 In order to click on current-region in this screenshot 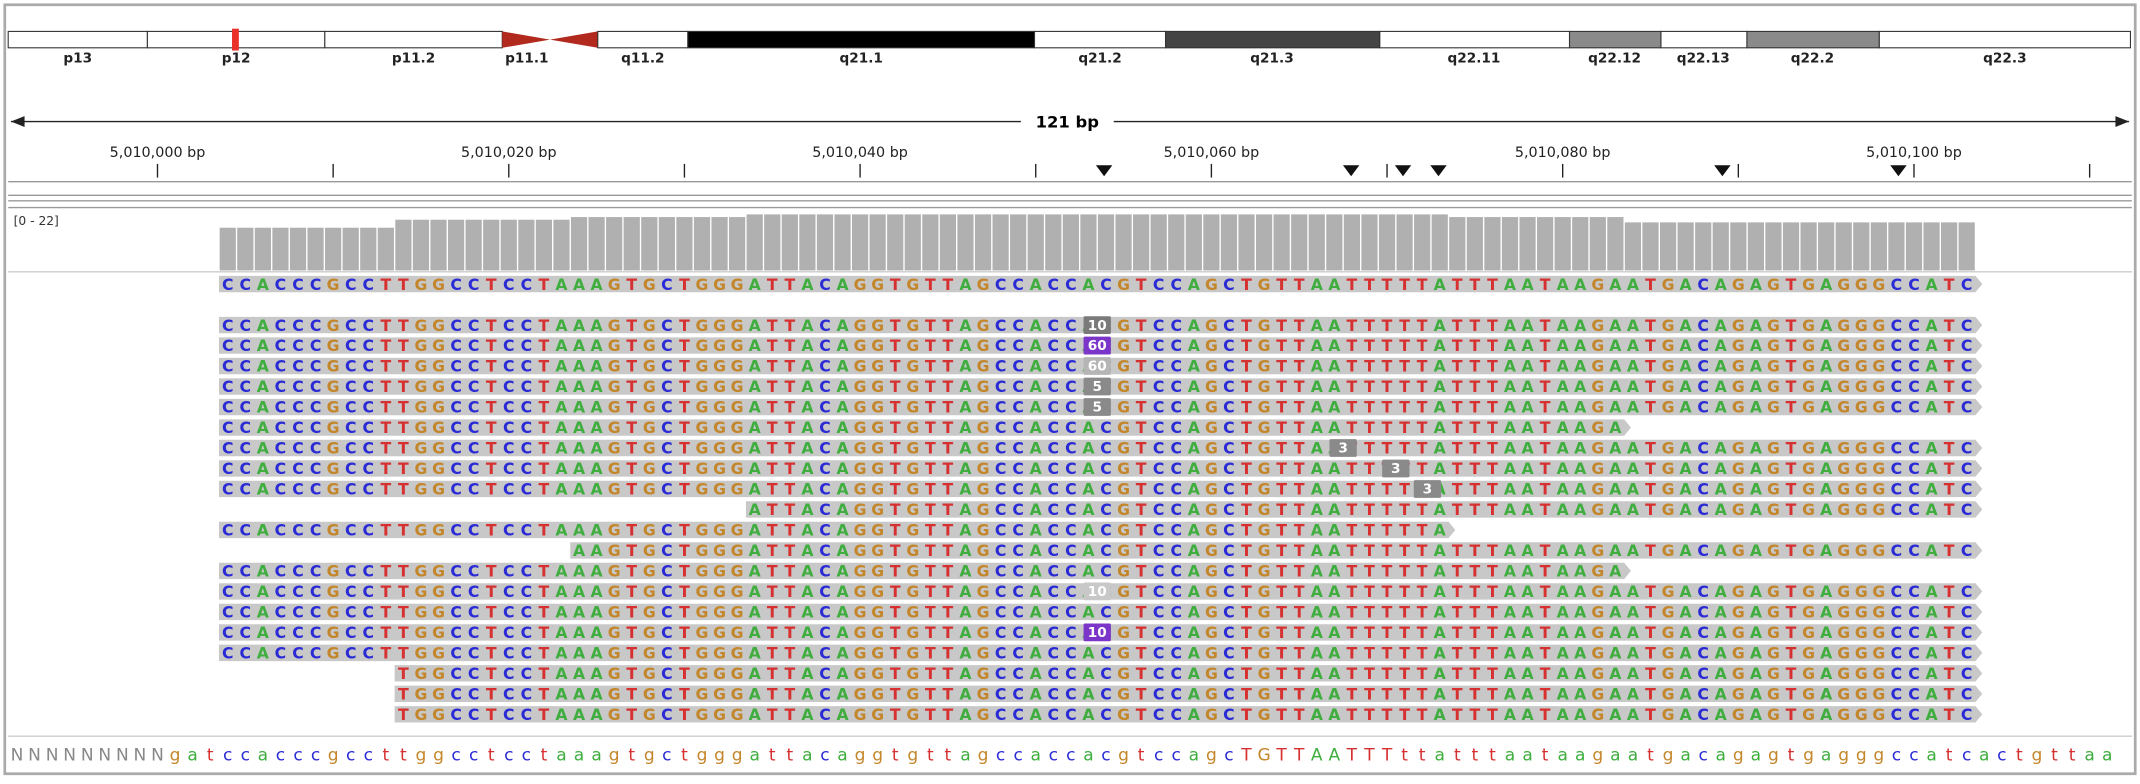, I will do `click(235, 39)`.